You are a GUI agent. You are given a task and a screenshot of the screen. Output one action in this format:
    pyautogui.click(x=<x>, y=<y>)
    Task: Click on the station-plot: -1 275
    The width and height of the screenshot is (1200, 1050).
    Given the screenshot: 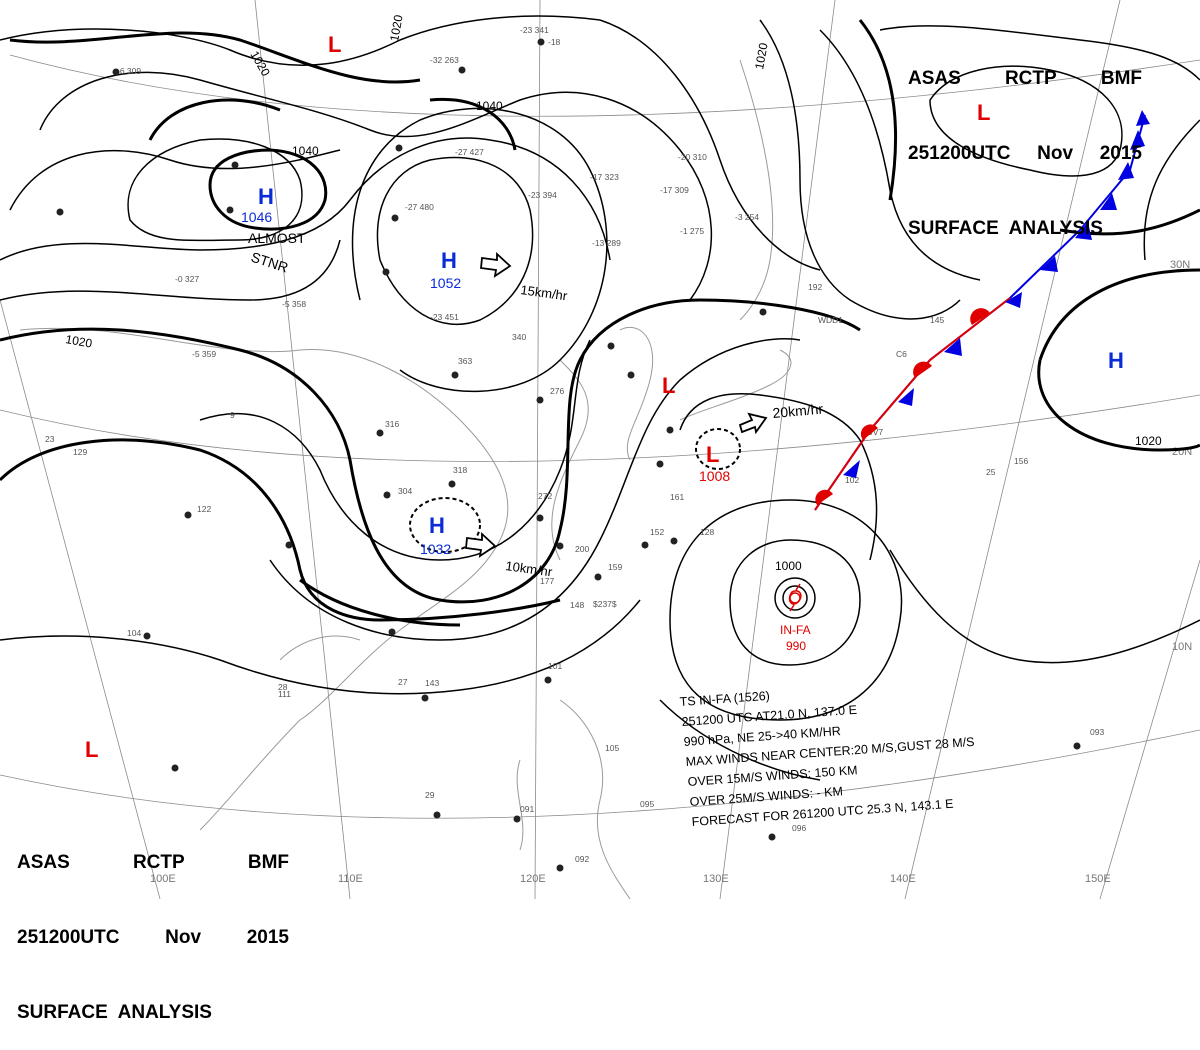 What is the action you would take?
    pyautogui.click(x=692, y=231)
    